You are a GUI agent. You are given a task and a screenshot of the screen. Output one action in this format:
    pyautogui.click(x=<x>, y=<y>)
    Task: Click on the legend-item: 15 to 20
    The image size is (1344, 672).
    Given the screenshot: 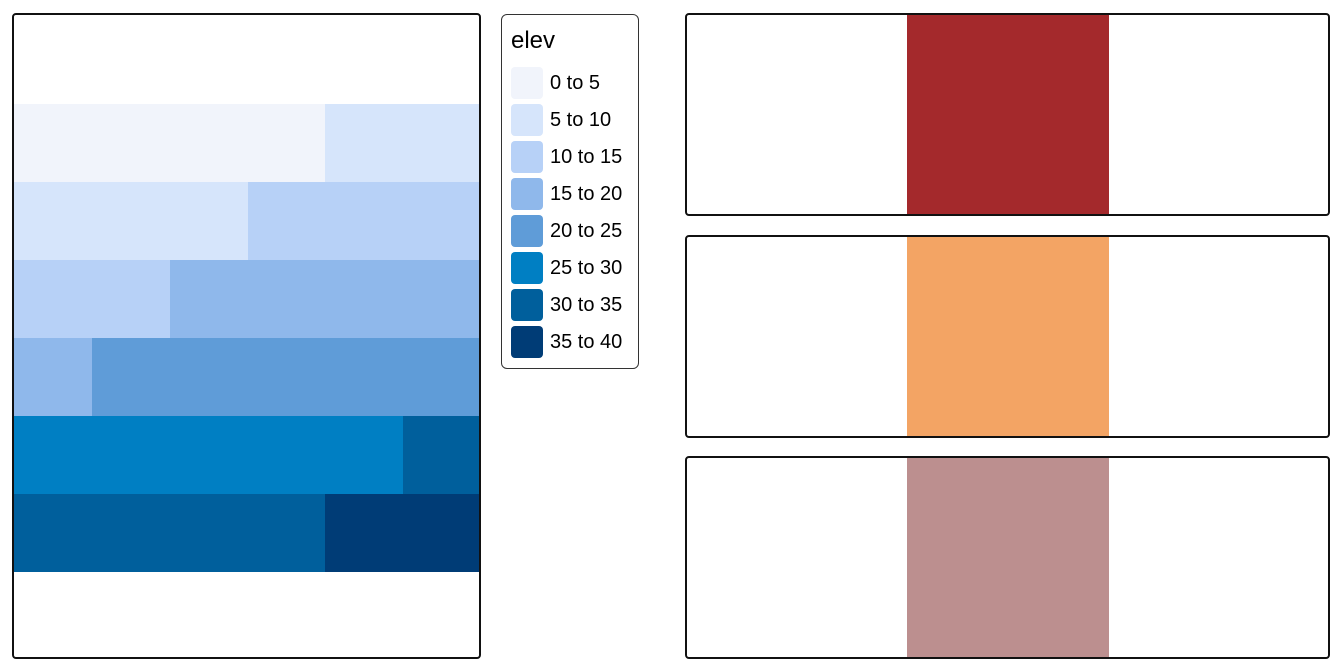 What is the action you would take?
    pyautogui.click(x=573, y=194)
    